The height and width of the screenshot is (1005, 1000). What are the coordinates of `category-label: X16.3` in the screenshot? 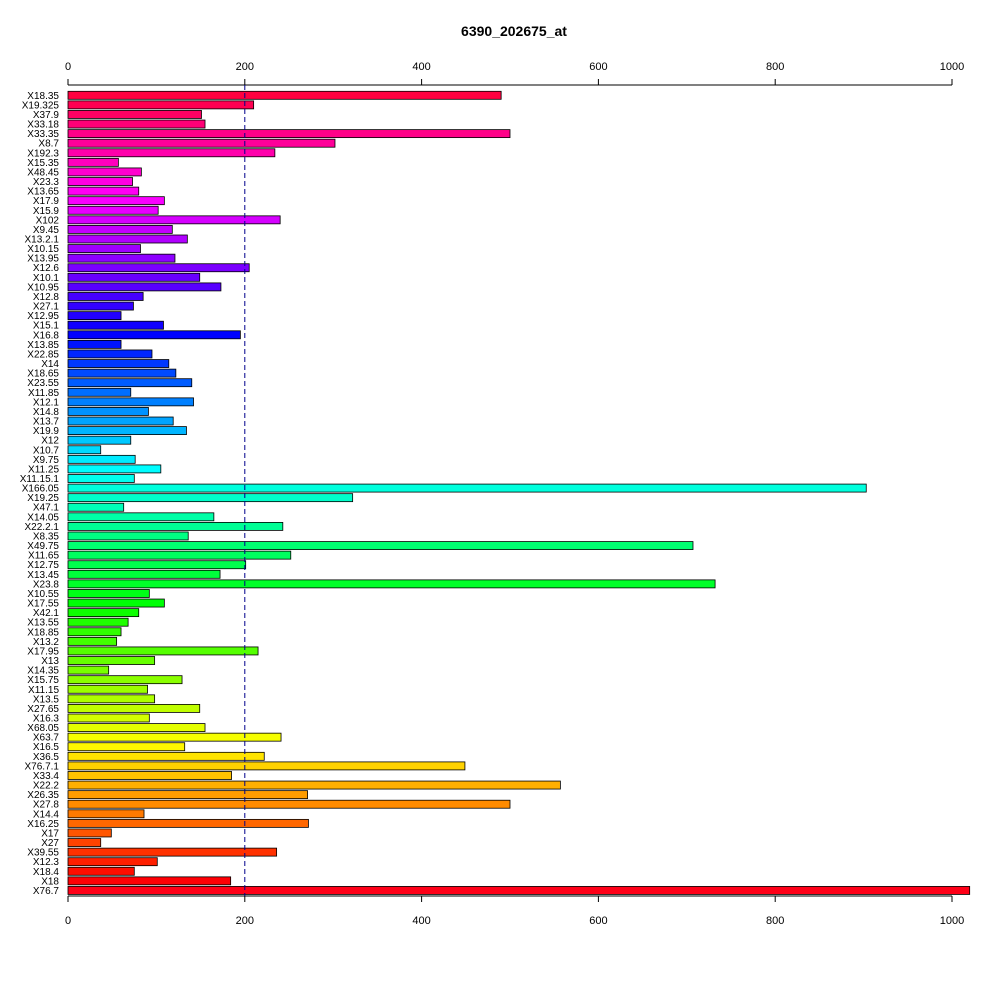 It's located at (46, 719).